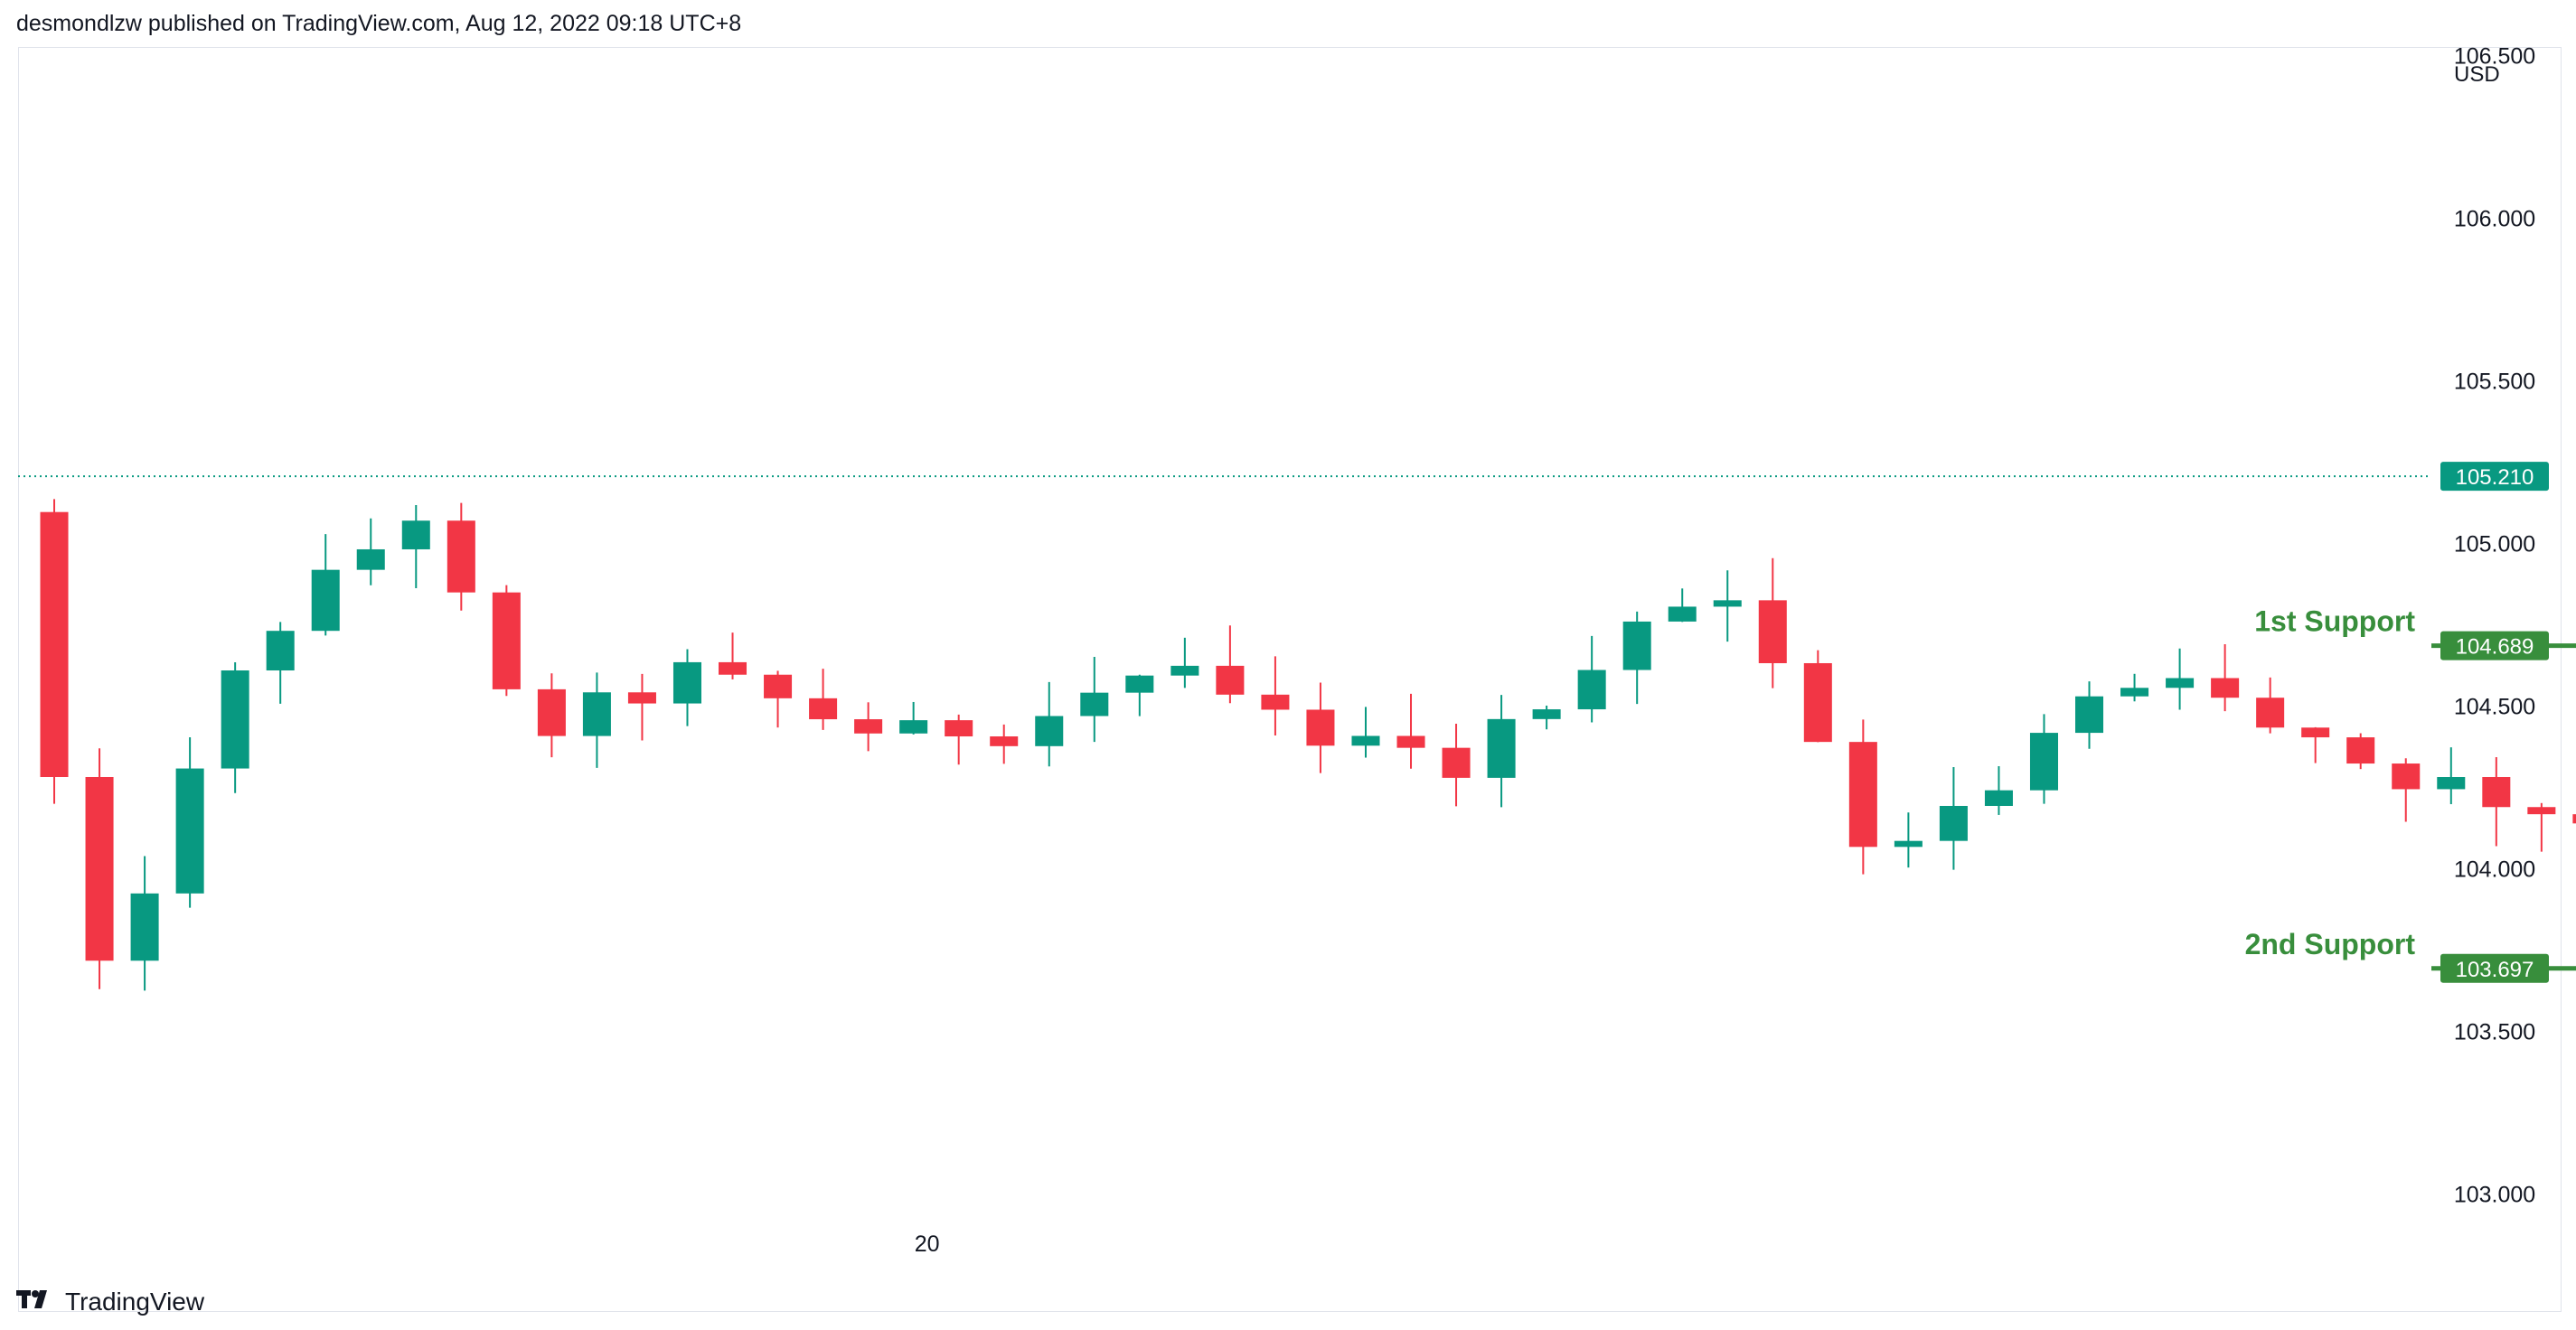  I want to click on price-tag-value: 103.697, so click(2495, 970).